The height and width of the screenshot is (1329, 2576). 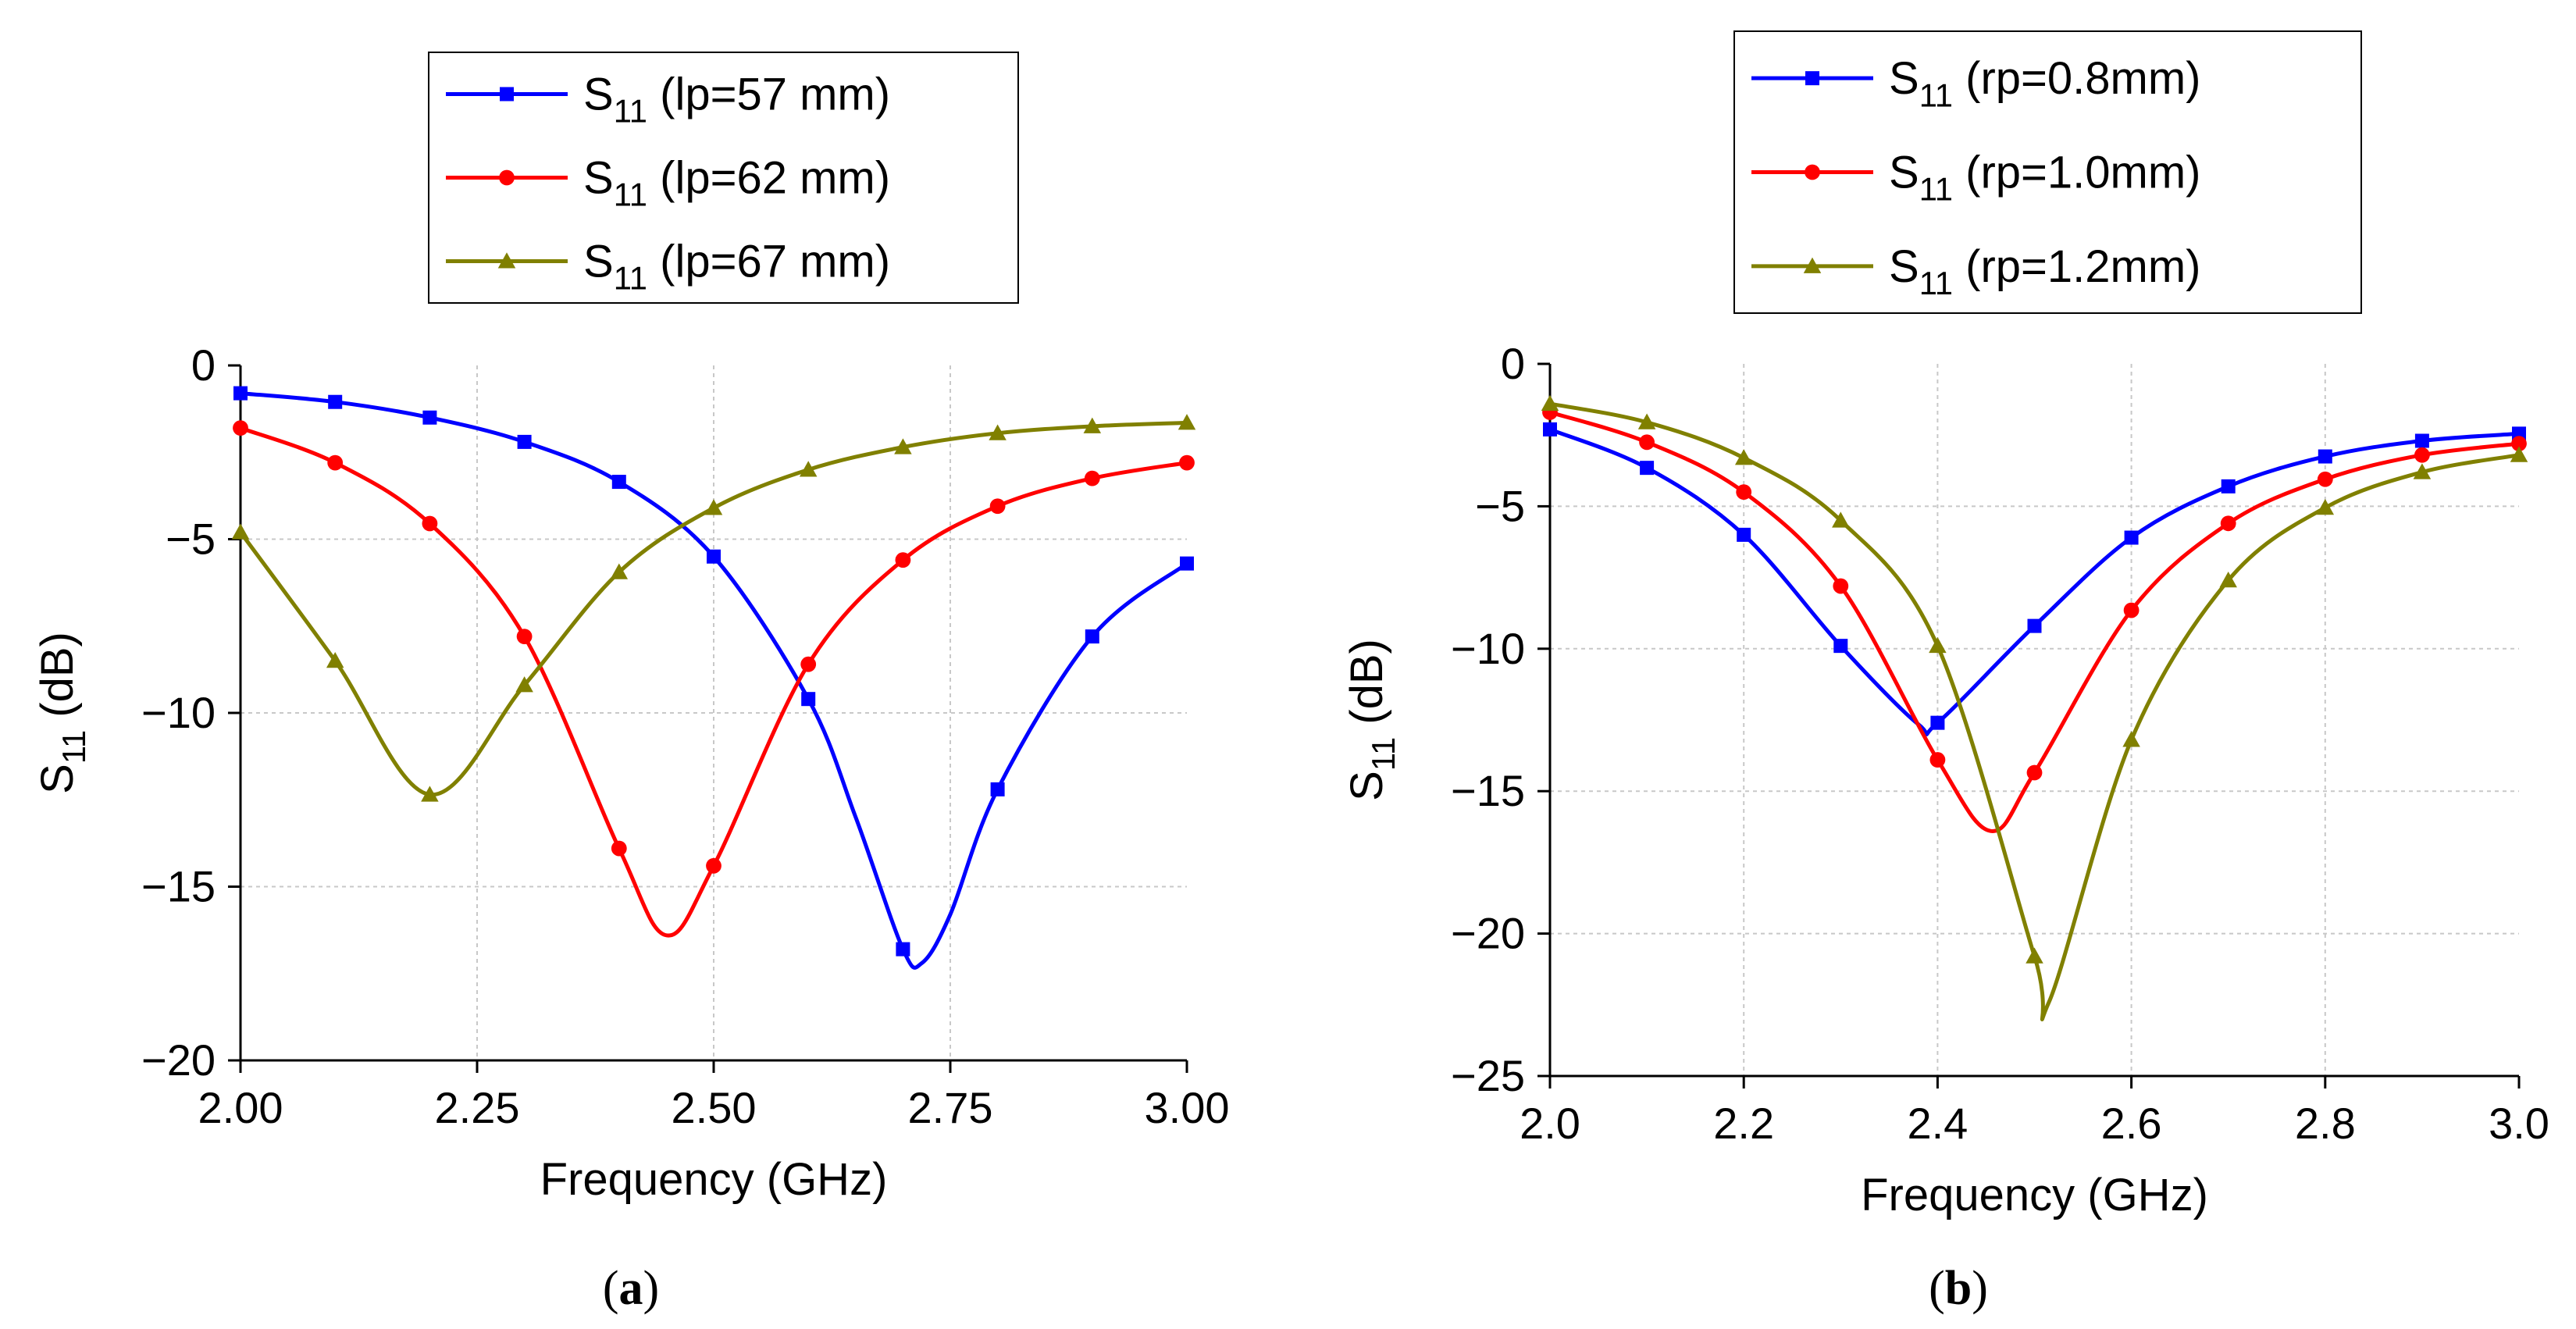 What do you see at coordinates (714, 1108) in the screenshot?
I see `x-tick-label: 2.50` at bounding box center [714, 1108].